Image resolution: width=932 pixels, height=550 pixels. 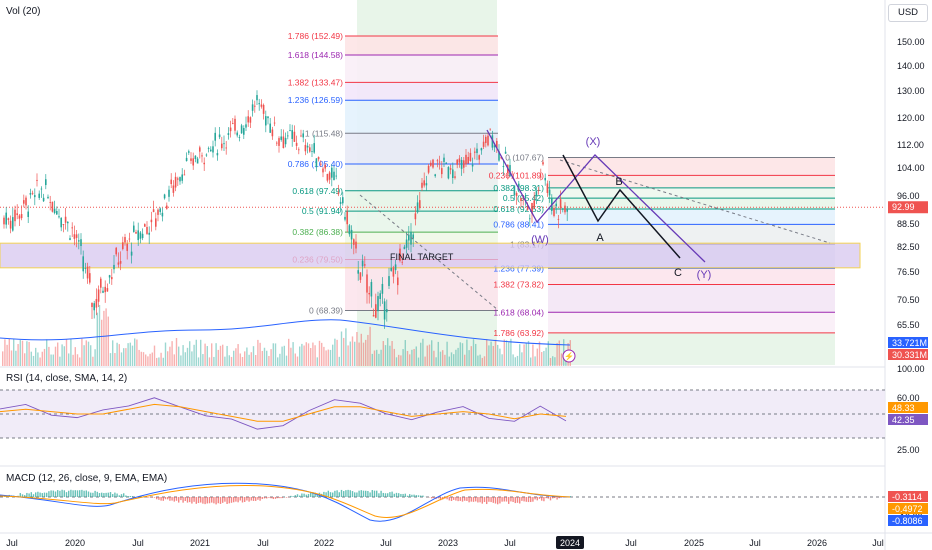 What do you see at coordinates (87, 478) in the screenshot?
I see `macd-indicator-label: MACD (12, 26, close, 9, EMA, EMA)` at bounding box center [87, 478].